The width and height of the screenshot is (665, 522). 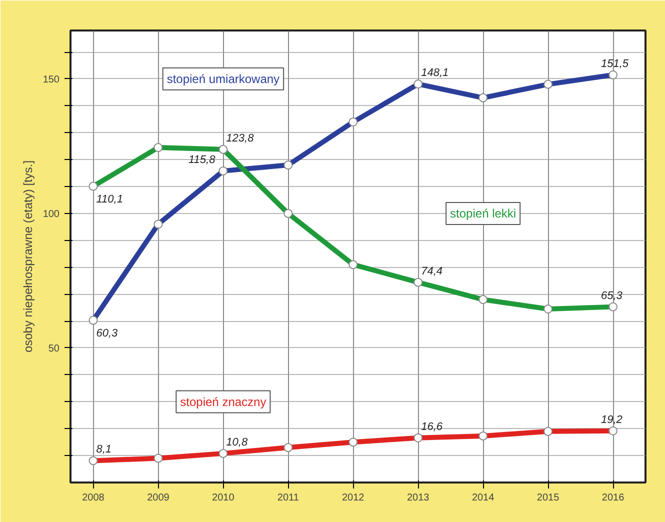 I want to click on data-label: 110,1, so click(x=109, y=199).